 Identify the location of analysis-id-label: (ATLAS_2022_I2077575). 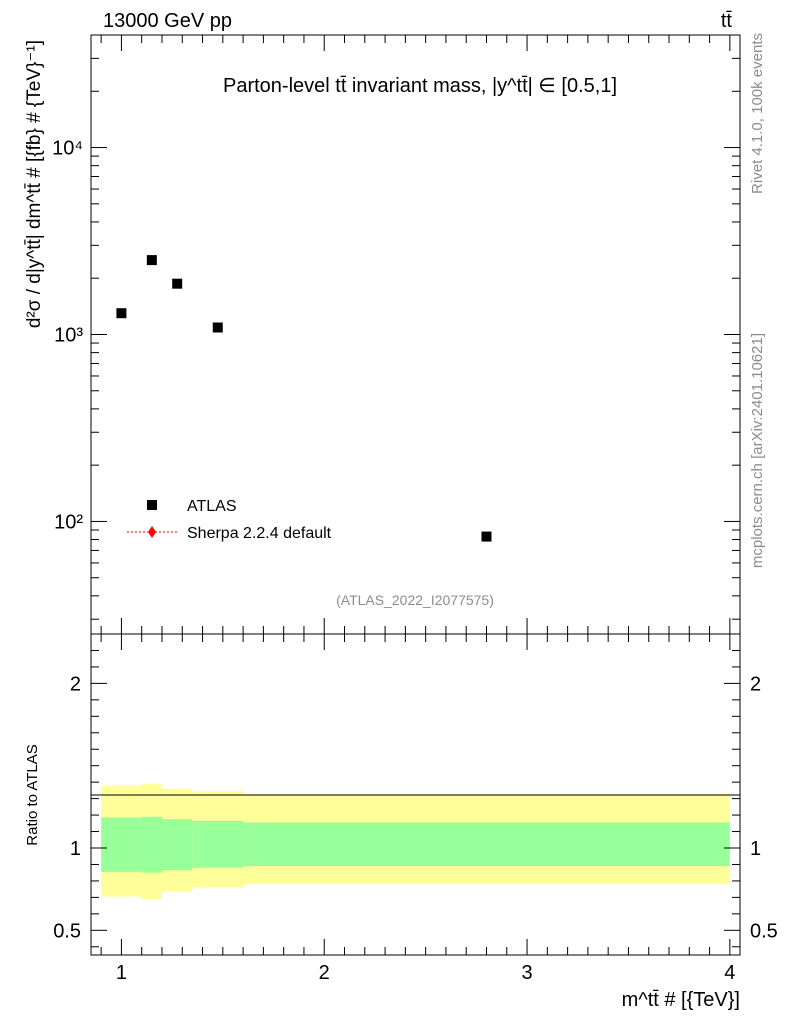
(415, 600).